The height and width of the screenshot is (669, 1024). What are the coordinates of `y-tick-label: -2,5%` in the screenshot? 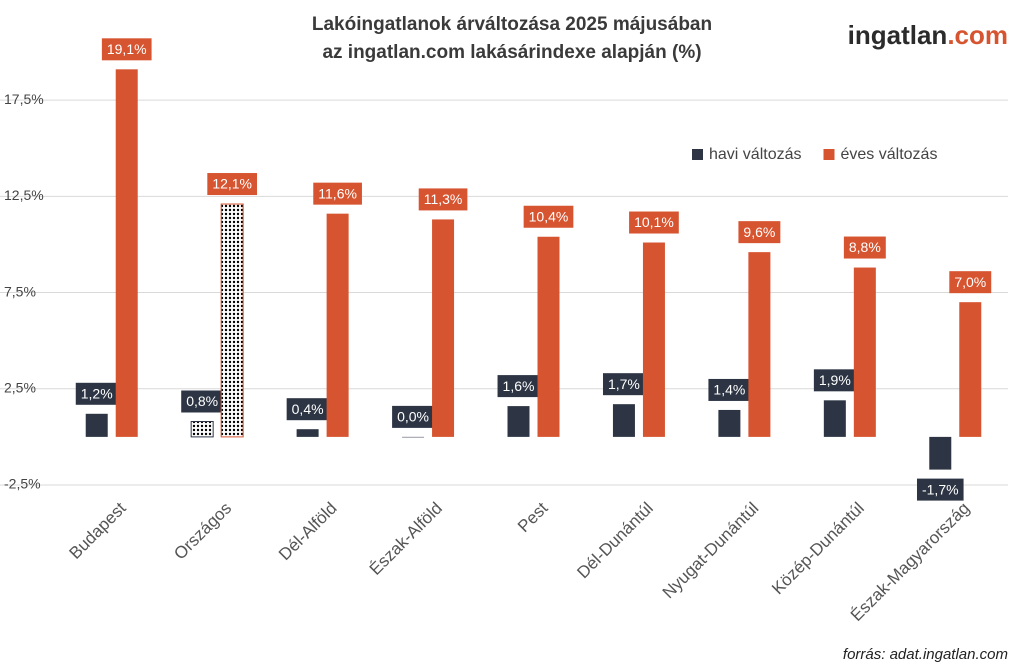 It's located at (22, 484).